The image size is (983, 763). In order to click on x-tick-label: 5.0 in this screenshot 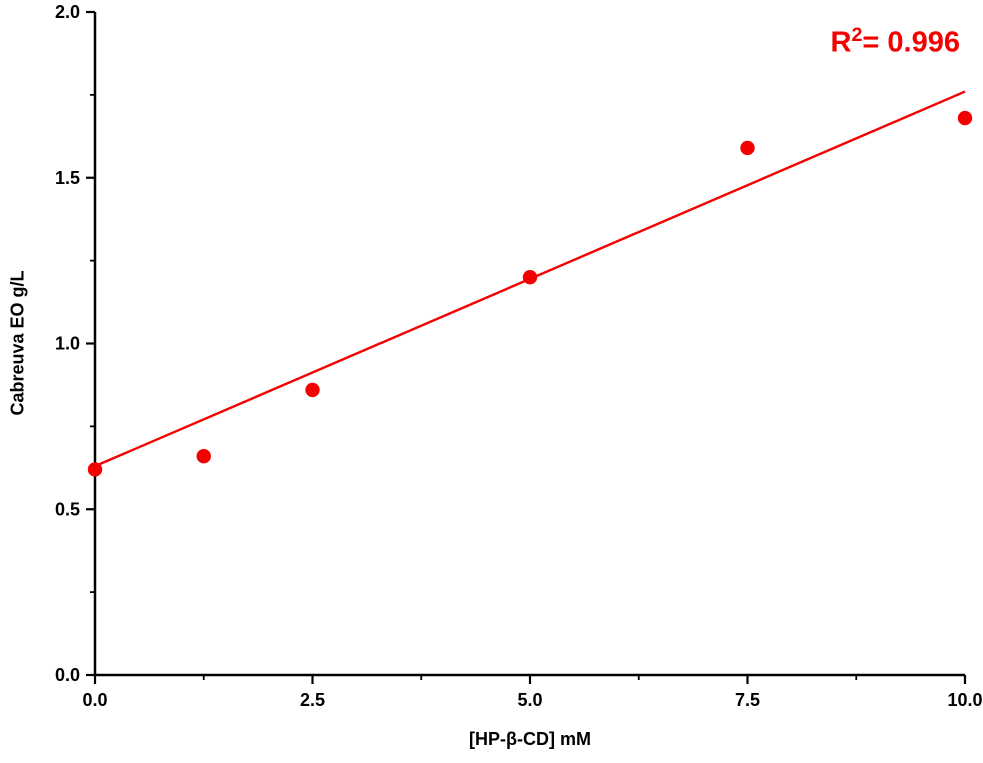, I will do `click(529, 700)`.